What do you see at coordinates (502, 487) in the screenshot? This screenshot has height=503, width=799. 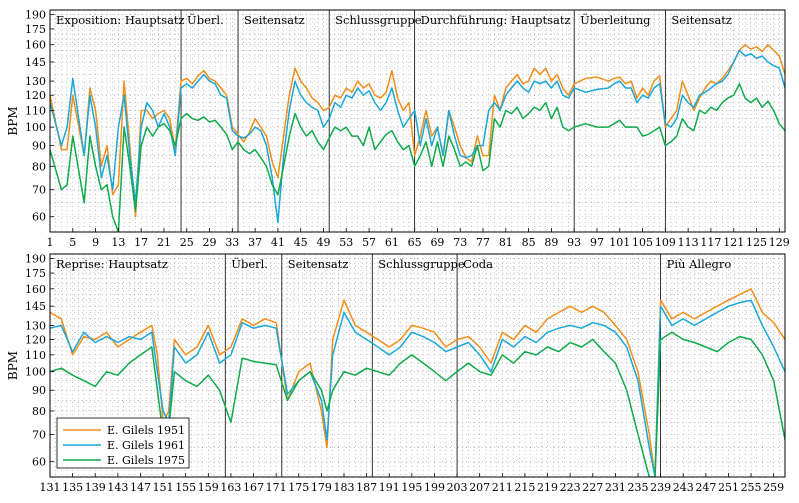 I see `x-tick-label: 211` at bounding box center [502, 487].